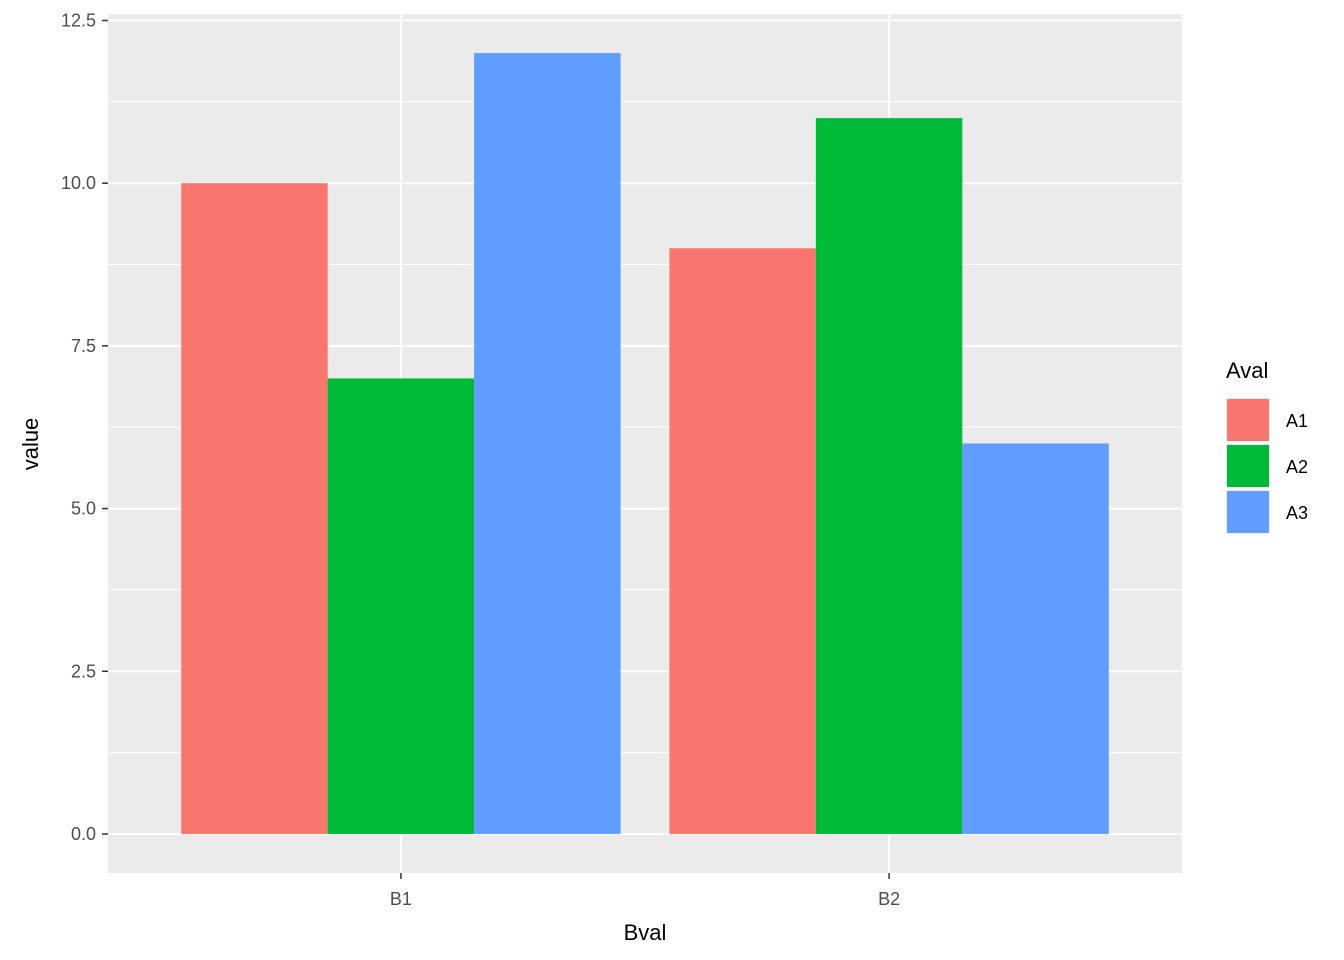 Image resolution: width=1344 pixels, height=960 pixels. What do you see at coordinates (1248, 466) in the screenshot?
I see `legend-swatch-a2` at bounding box center [1248, 466].